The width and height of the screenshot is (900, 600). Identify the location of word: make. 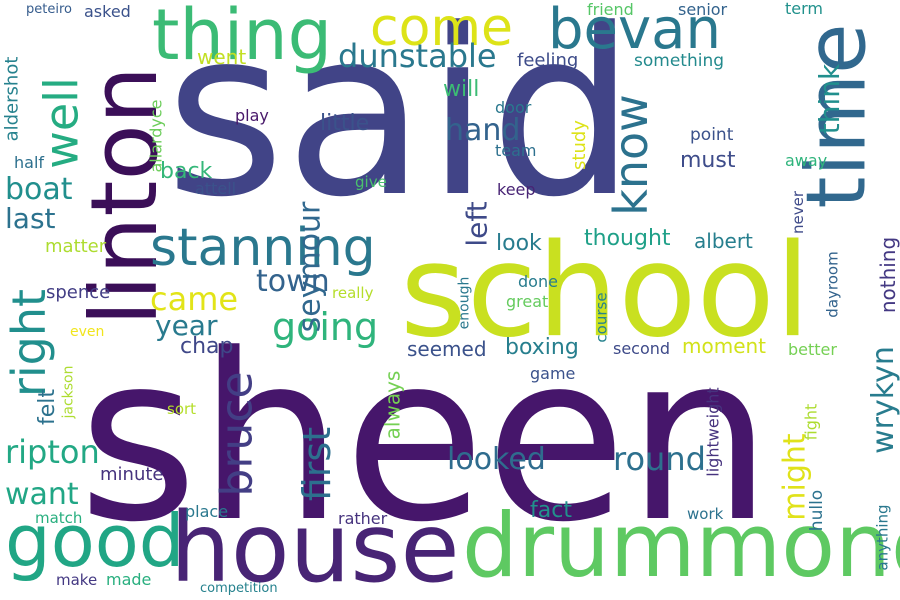
(77, 580).